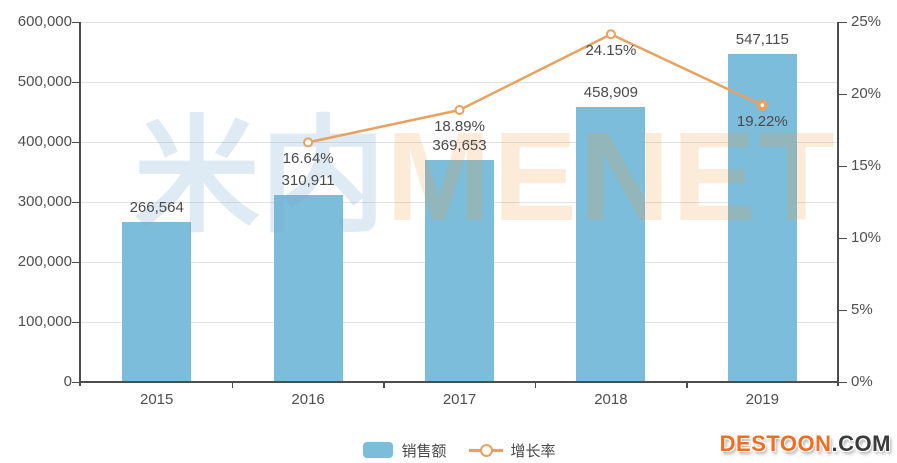 Image resolution: width=897 pixels, height=463 pixels. I want to click on bar-value-label-2016: 310,911, so click(308, 181).